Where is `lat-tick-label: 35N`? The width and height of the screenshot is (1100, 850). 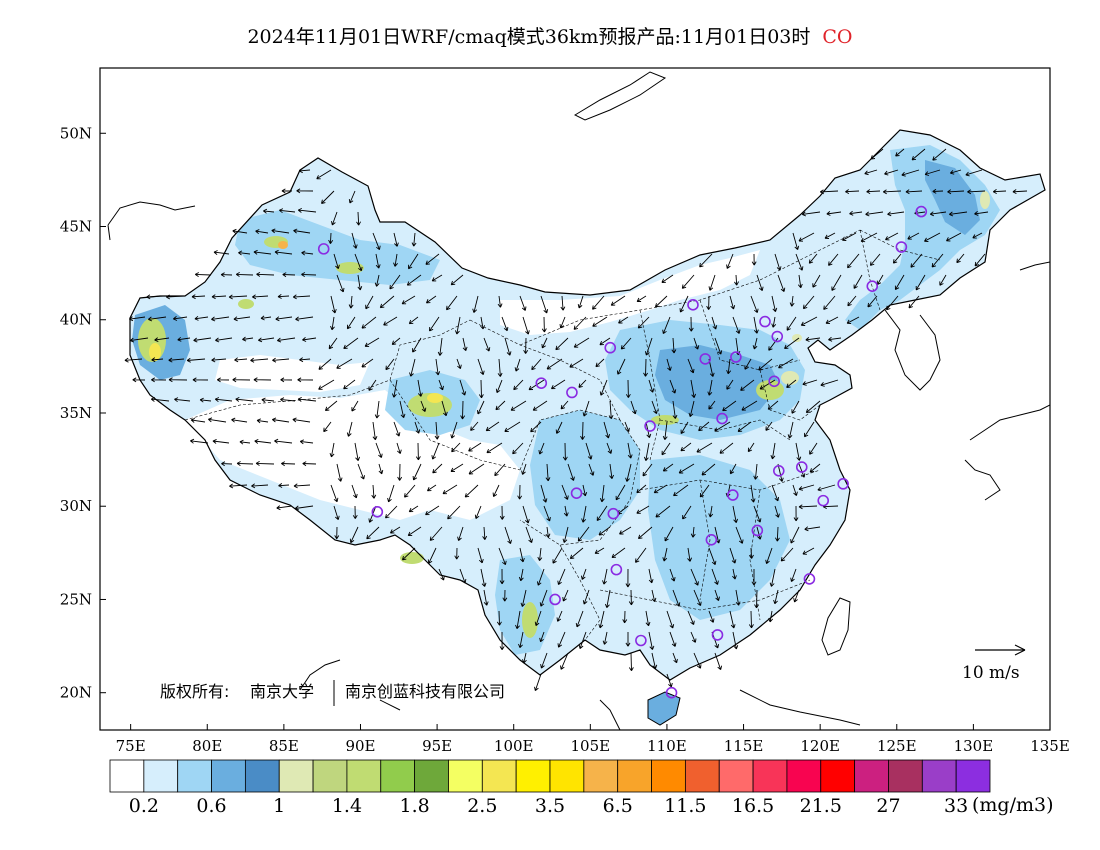 lat-tick-label: 35N is located at coordinates (76, 413).